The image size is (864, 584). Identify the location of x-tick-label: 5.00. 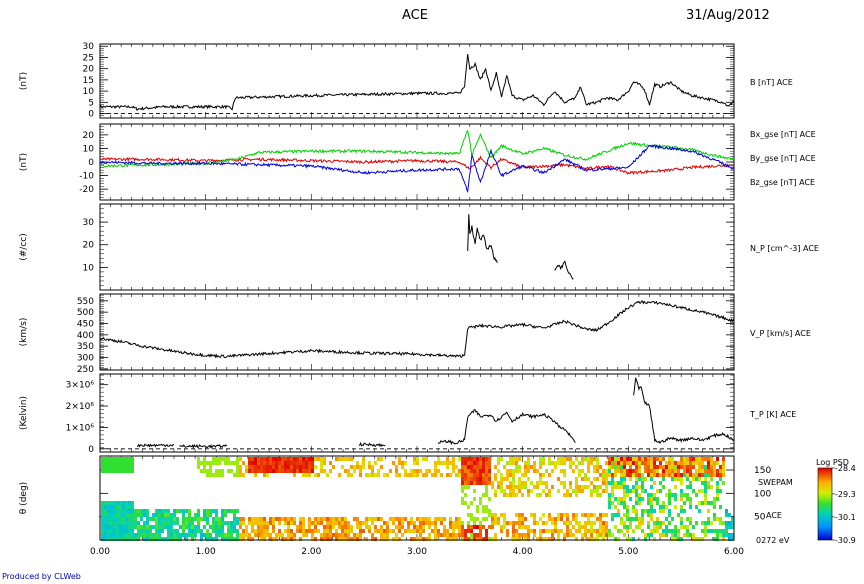
(628, 552).